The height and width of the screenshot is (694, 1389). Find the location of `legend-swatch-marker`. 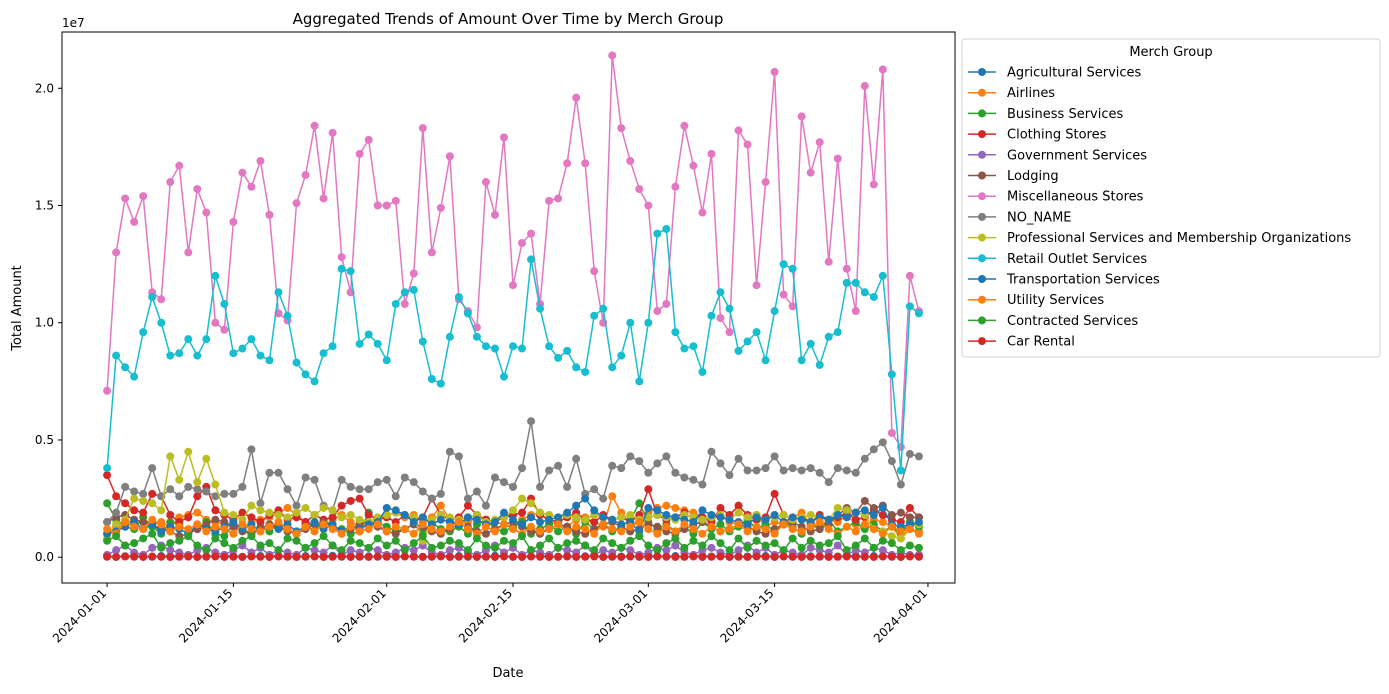

legend-swatch-marker is located at coordinates (982, 196).